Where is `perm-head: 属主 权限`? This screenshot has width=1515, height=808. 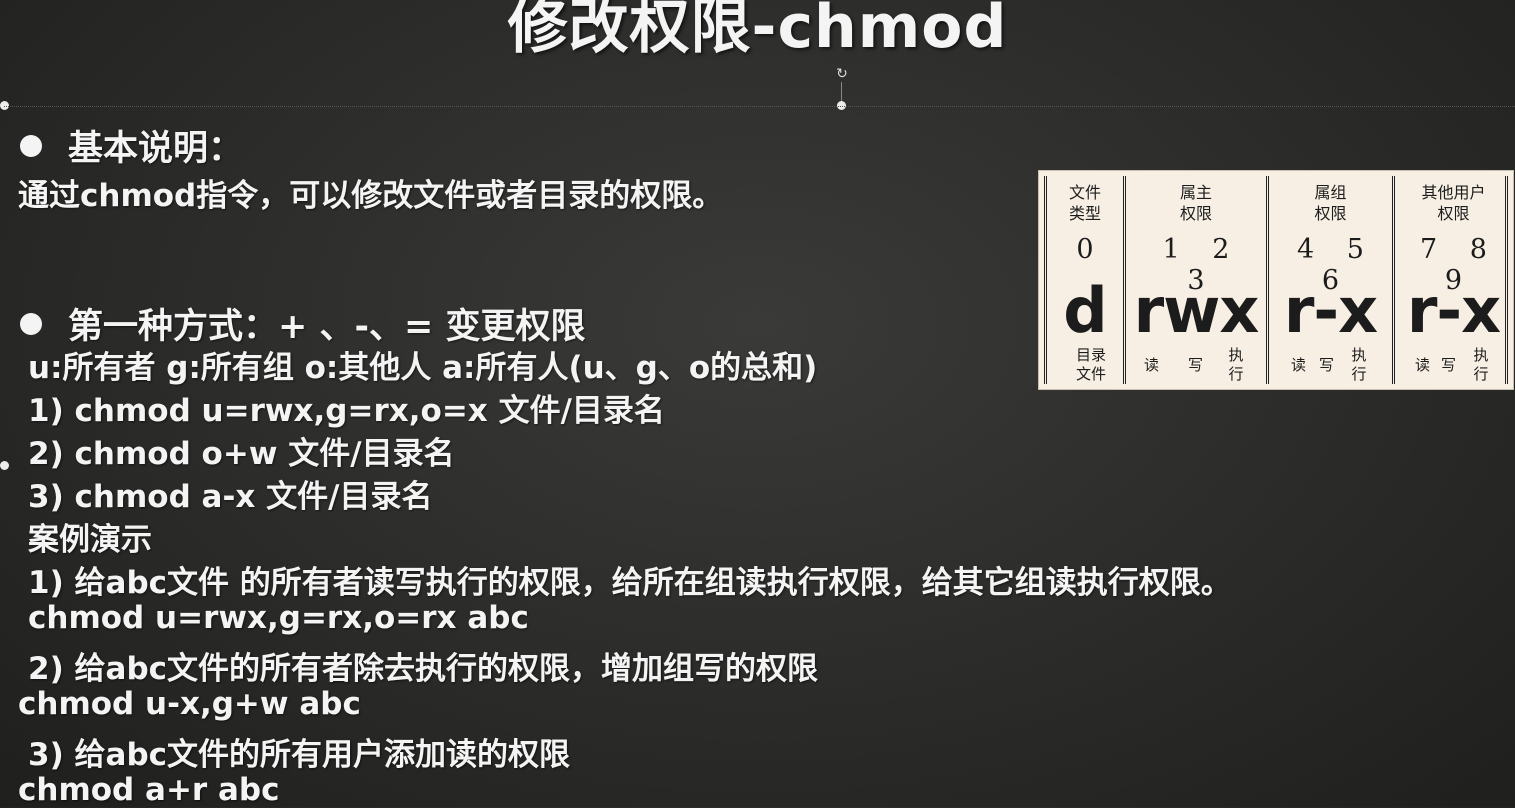
perm-head: 属主 权限 is located at coordinates (1196, 203).